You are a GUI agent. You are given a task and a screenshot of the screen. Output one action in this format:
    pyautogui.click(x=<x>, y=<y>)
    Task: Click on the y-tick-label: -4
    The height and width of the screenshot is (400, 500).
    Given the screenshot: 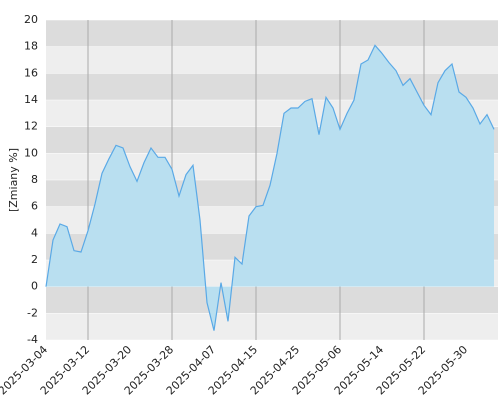 What is the action you would take?
    pyautogui.click(x=32, y=339)
    